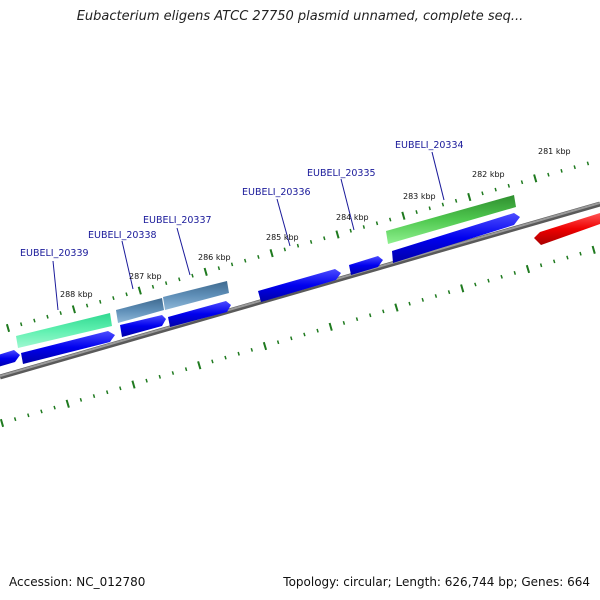  What do you see at coordinates (567, 229) in the screenshot?
I see `cds-feature-end` at bounding box center [567, 229].